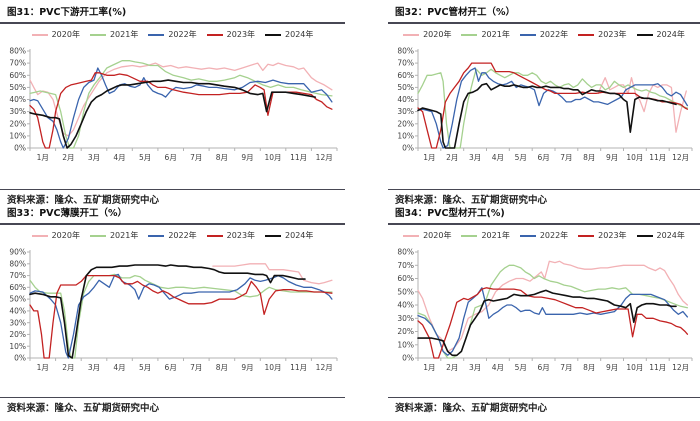 This screenshot has width=700, height=421. Describe the element at coordinates (94, 367) in the screenshot. I see `svg-text: 3月` at that location.